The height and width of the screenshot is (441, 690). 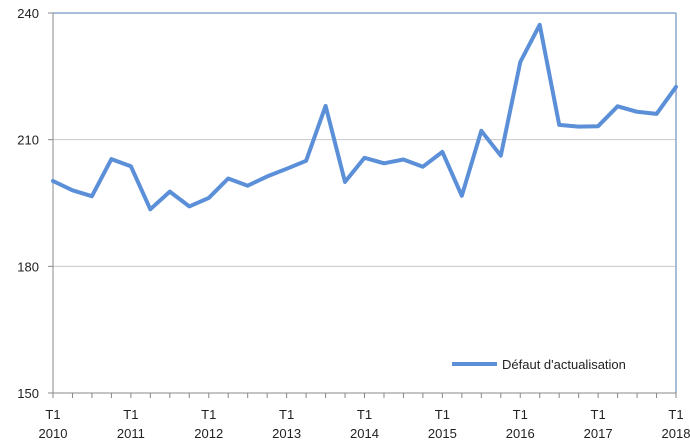 I want to click on x-tick-year-label: 2012, so click(x=208, y=433).